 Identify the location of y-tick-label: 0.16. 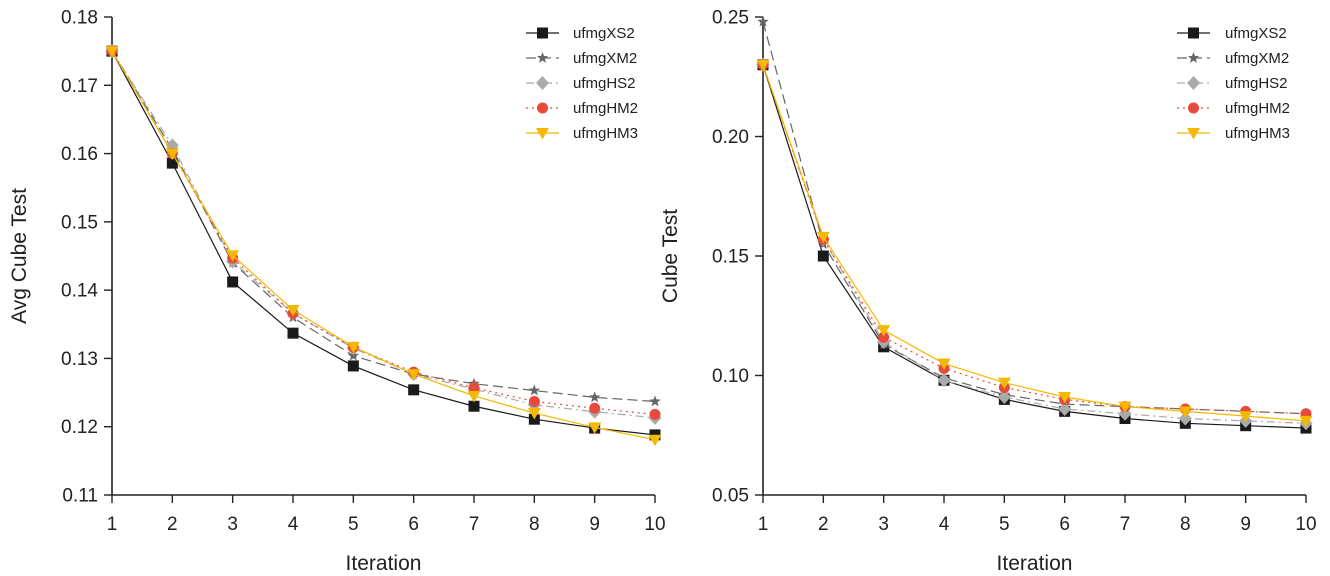
(79, 154).